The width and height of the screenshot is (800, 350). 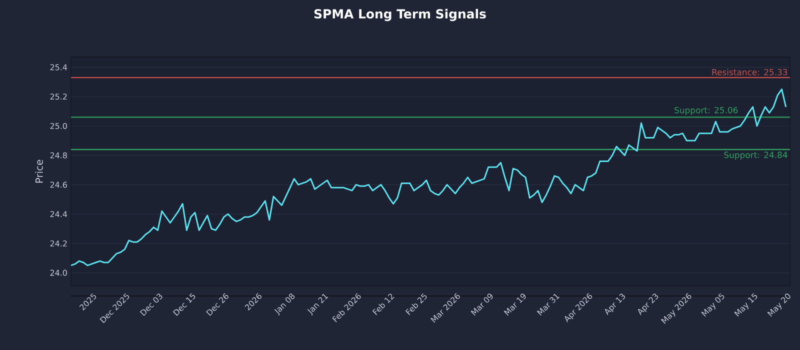 What do you see at coordinates (400, 15) in the screenshot?
I see `chart-title: SPMA Long Term Signals` at bounding box center [400, 15].